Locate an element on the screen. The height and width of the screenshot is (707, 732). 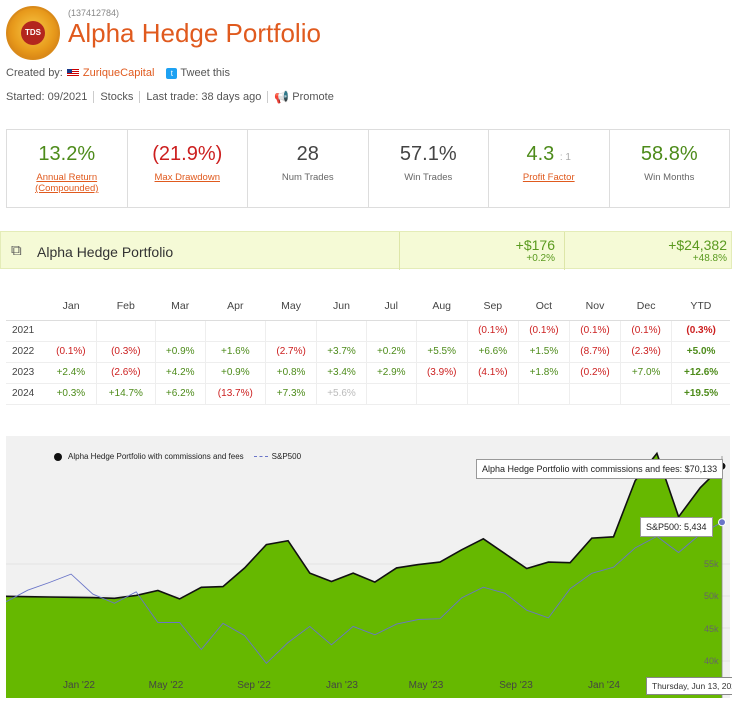
month-return-cell: +0.3% is located at coordinates (71, 394).